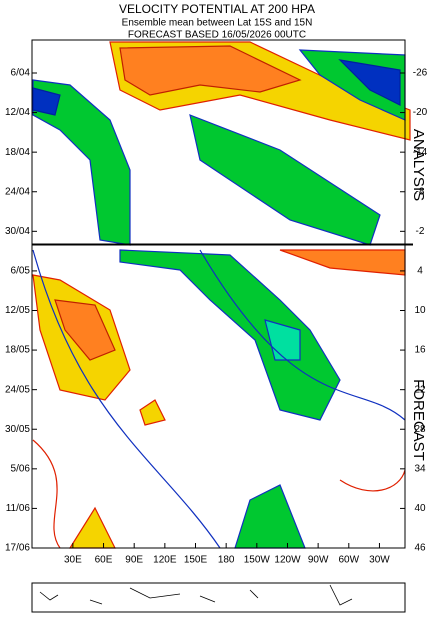  I want to click on y2-tick-label: -14, so click(420, 152).